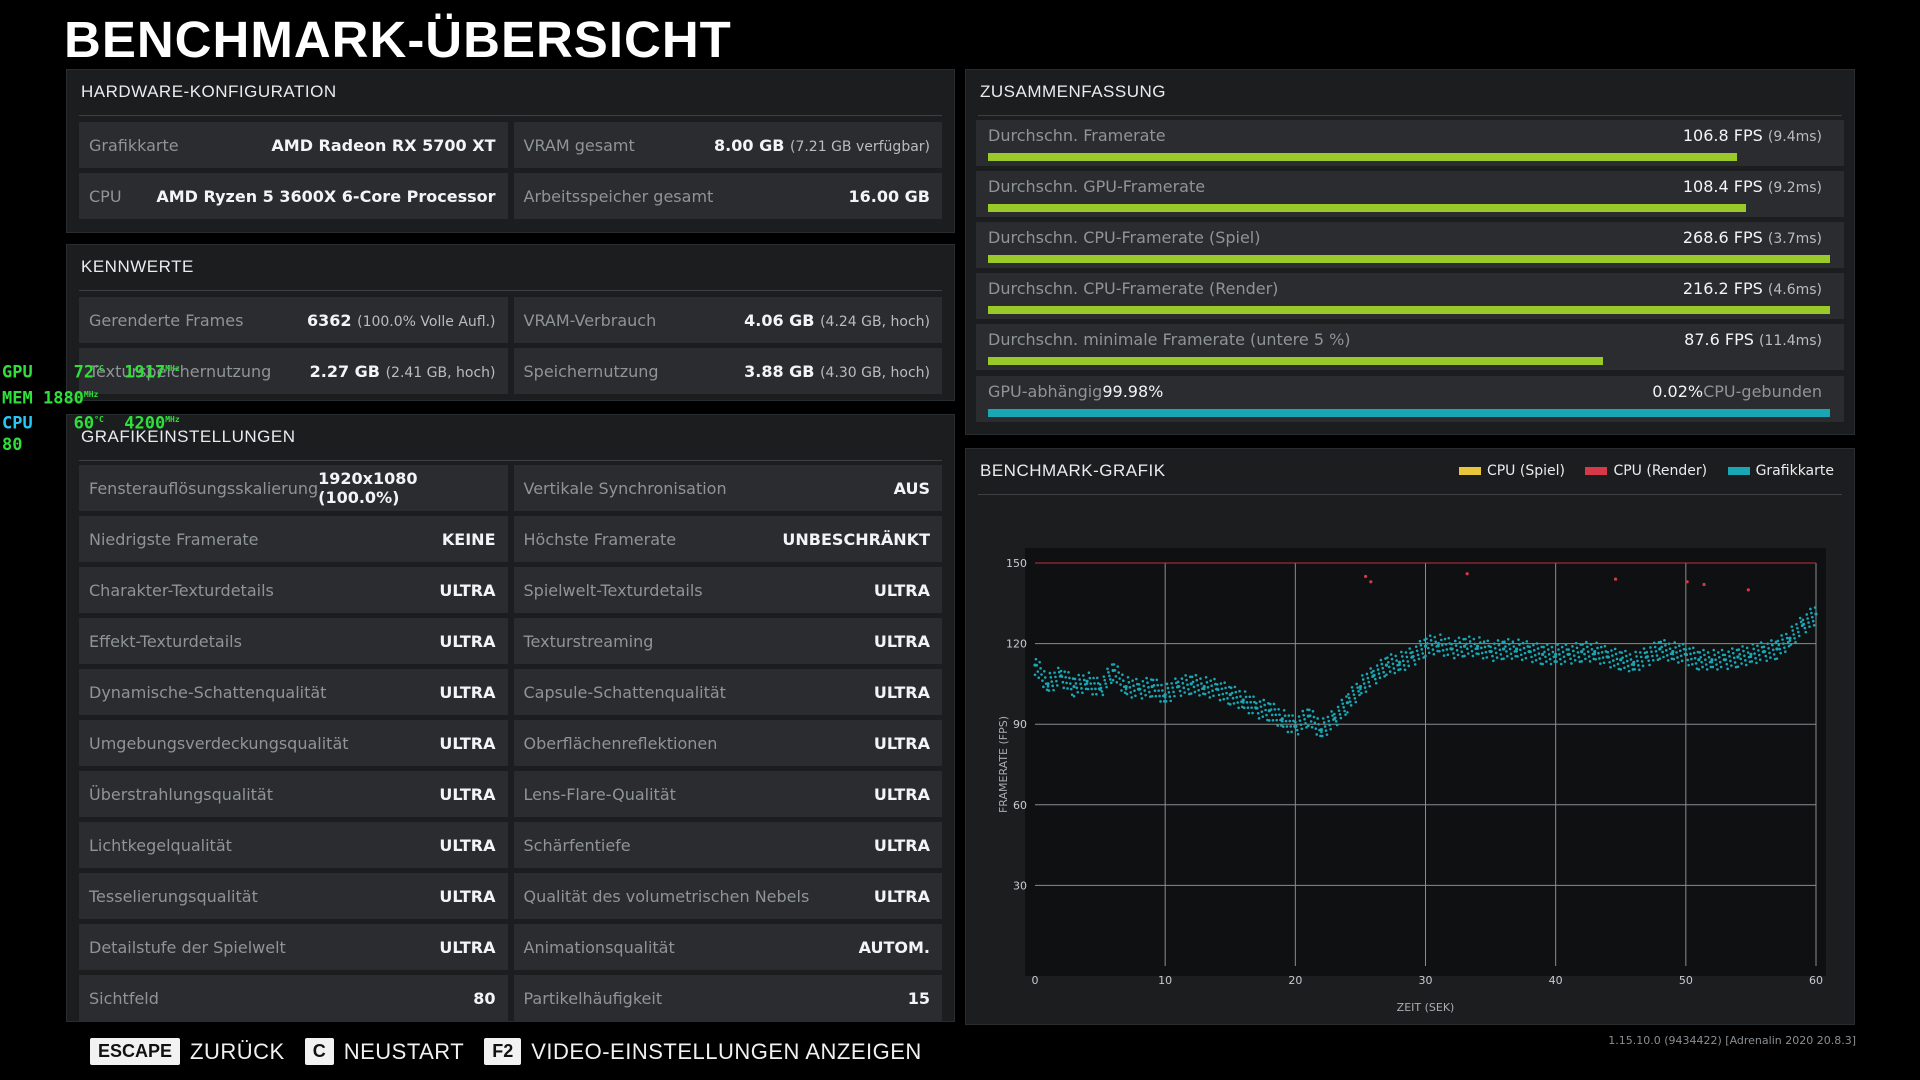  What do you see at coordinates (503, 1051) in the screenshot?
I see `video-settings-keycap: F2` at bounding box center [503, 1051].